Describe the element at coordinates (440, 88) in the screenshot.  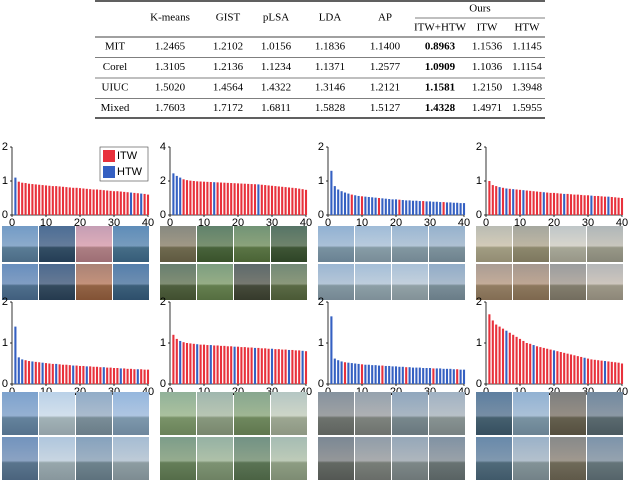
I see `cell: 1.1581` at that location.